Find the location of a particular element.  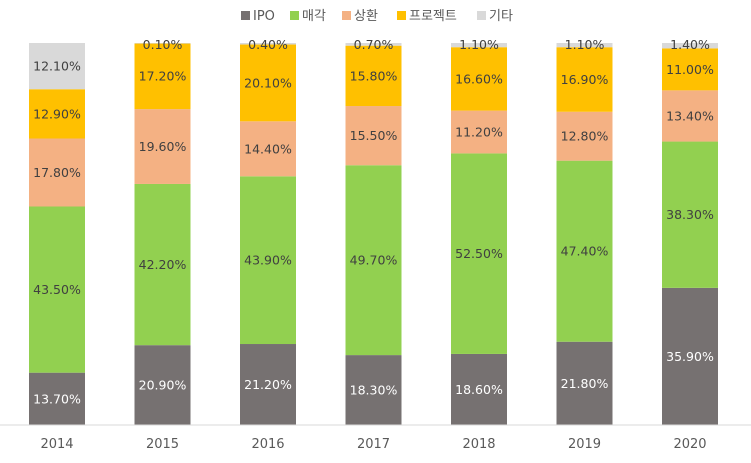

x-tick-label: 2015 is located at coordinates (162, 444).